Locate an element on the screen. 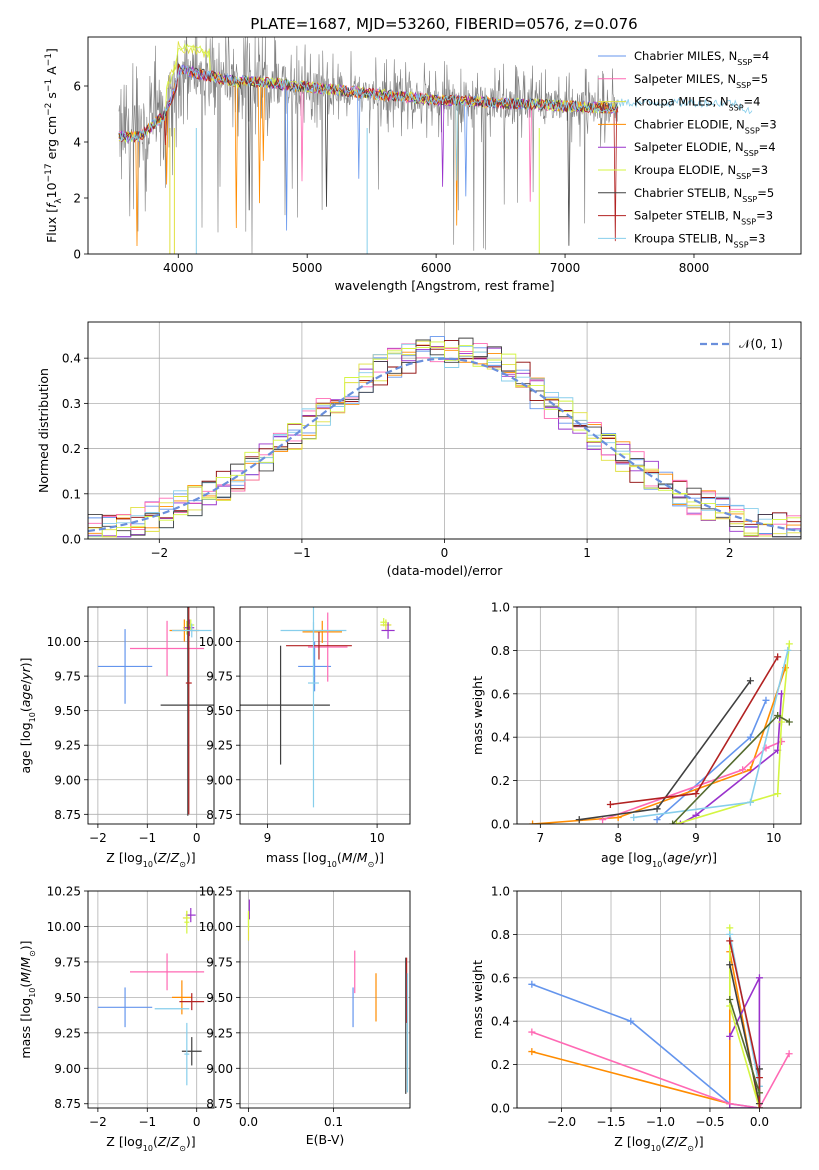 This screenshot has width=819, height=1170. legend-label: Chabrier STELIB, NSSP=5 is located at coordinates (704, 195).